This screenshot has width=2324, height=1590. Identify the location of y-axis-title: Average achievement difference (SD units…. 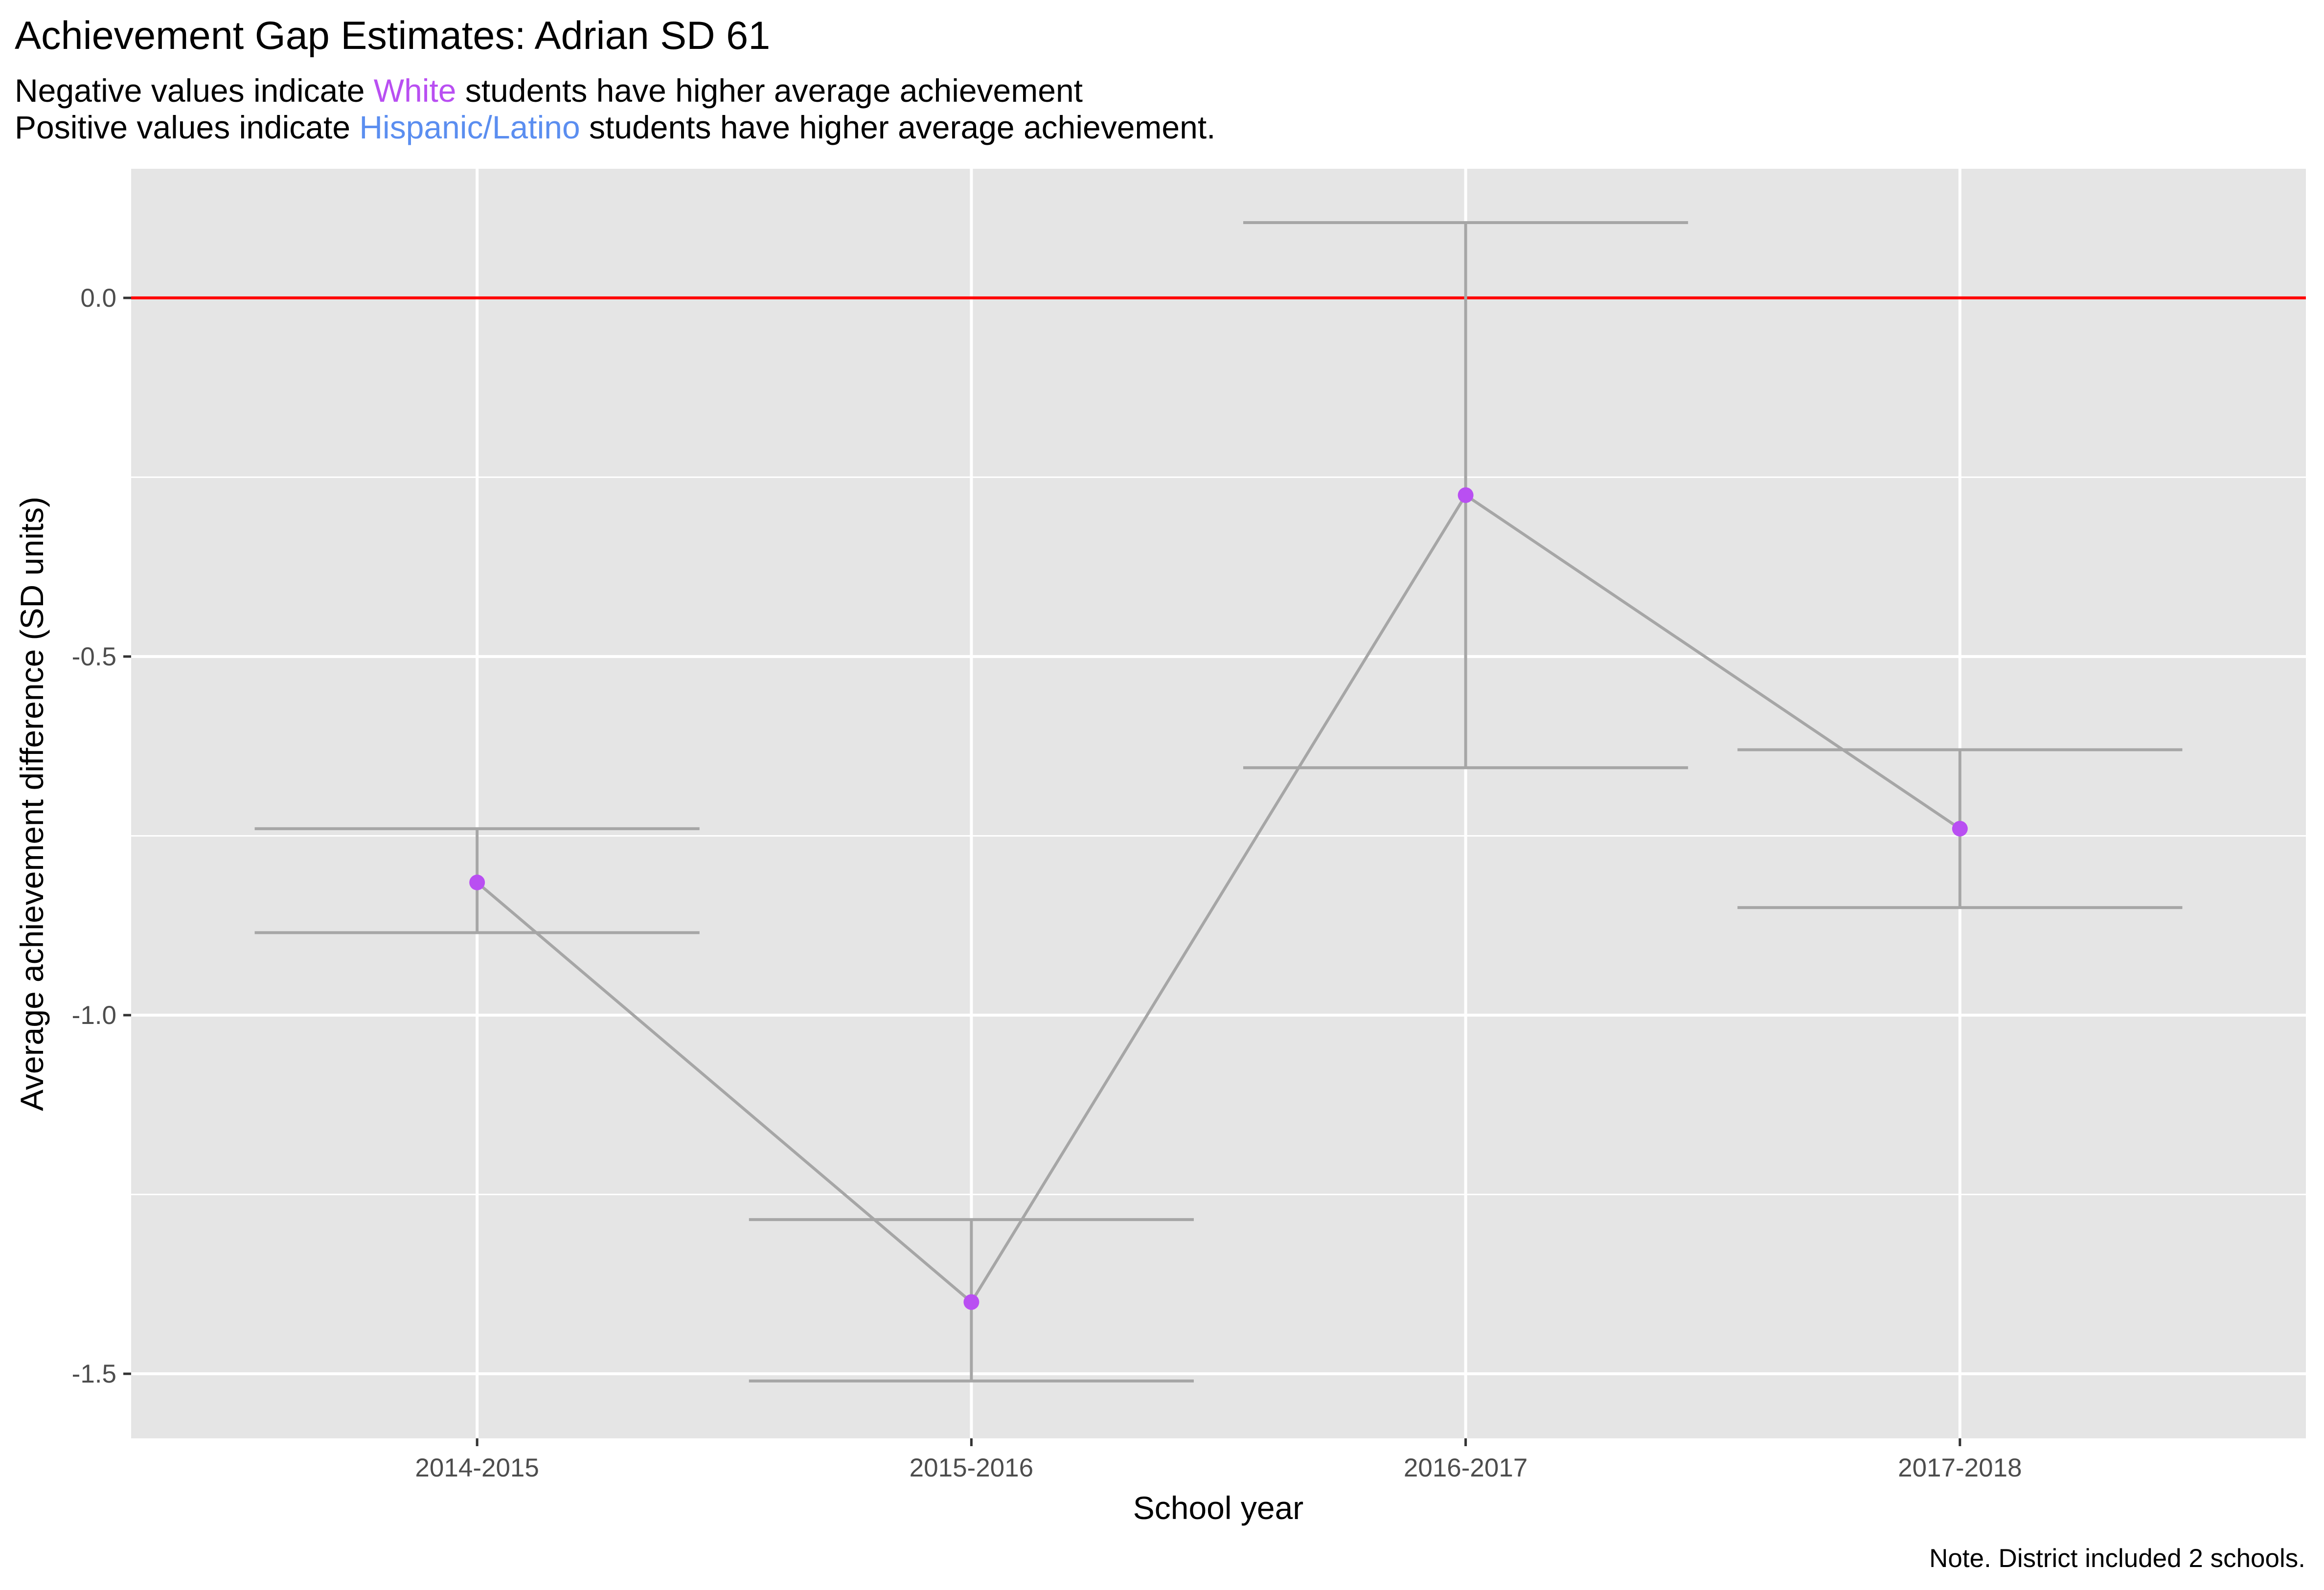
(32, 804).